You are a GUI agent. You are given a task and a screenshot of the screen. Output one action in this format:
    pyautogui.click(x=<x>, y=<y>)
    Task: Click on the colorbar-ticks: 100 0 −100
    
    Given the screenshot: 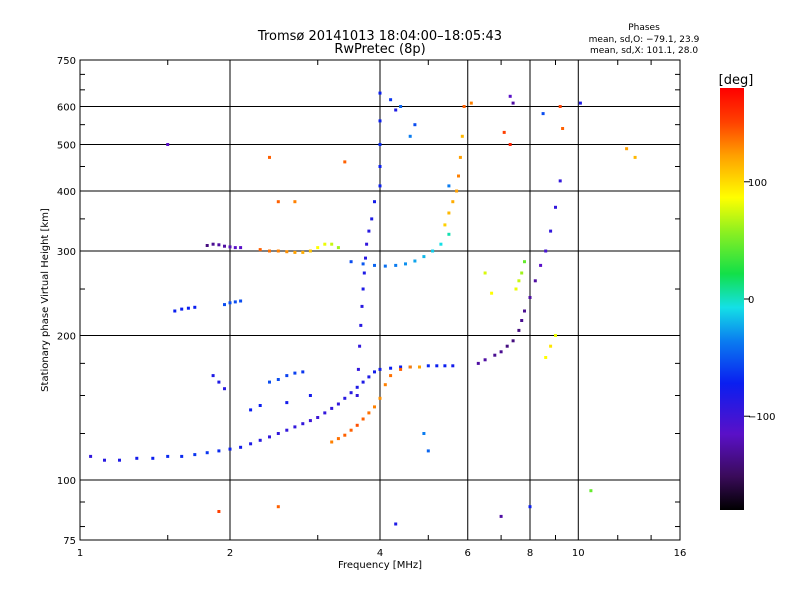 What is the action you would take?
    pyautogui.click(x=759, y=300)
    